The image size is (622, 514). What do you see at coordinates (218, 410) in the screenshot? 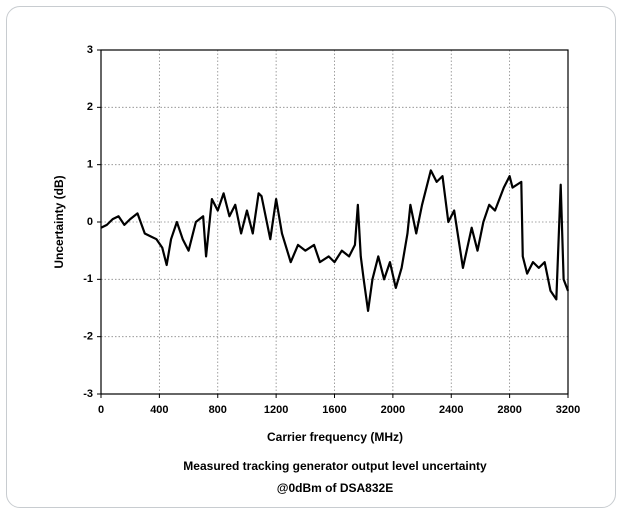
I see `x-tick-label: 800` at bounding box center [218, 410].